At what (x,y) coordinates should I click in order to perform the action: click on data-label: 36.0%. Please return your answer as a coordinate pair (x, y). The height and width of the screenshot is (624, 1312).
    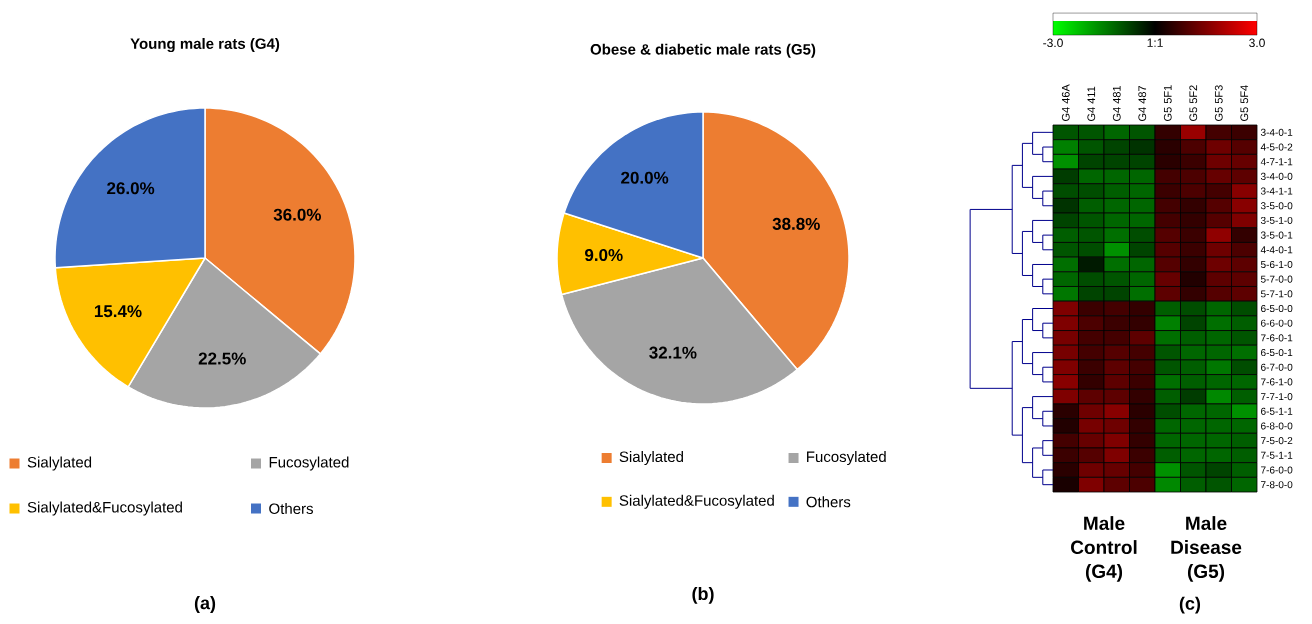
    Looking at the image, I should click on (297, 214).